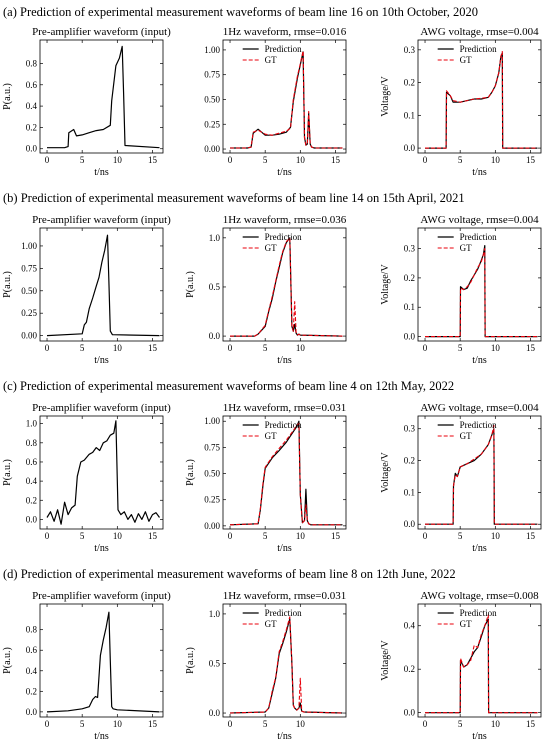 The image size is (550, 751). What do you see at coordinates (32, 462) in the screenshot?
I see `y-tick-label: 0.6` at bounding box center [32, 462].